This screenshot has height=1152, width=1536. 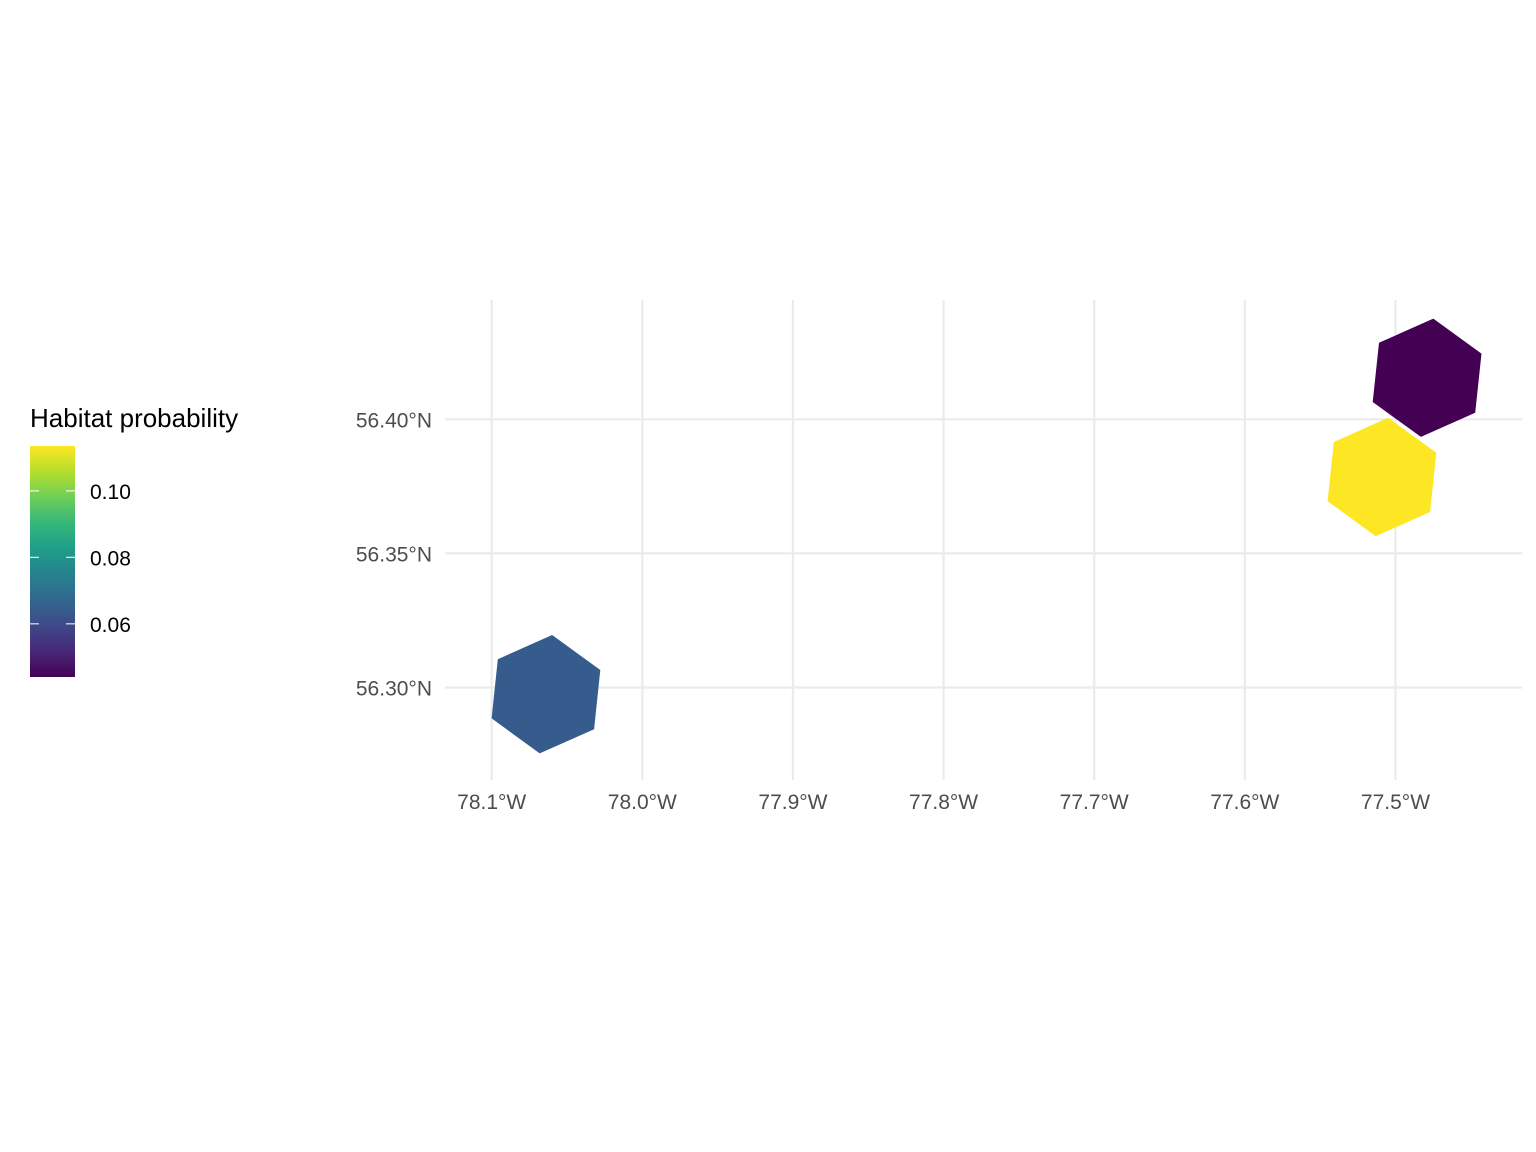 I want to click on x-tick-label-2: 77.9°W, so click(x=792, y=802).